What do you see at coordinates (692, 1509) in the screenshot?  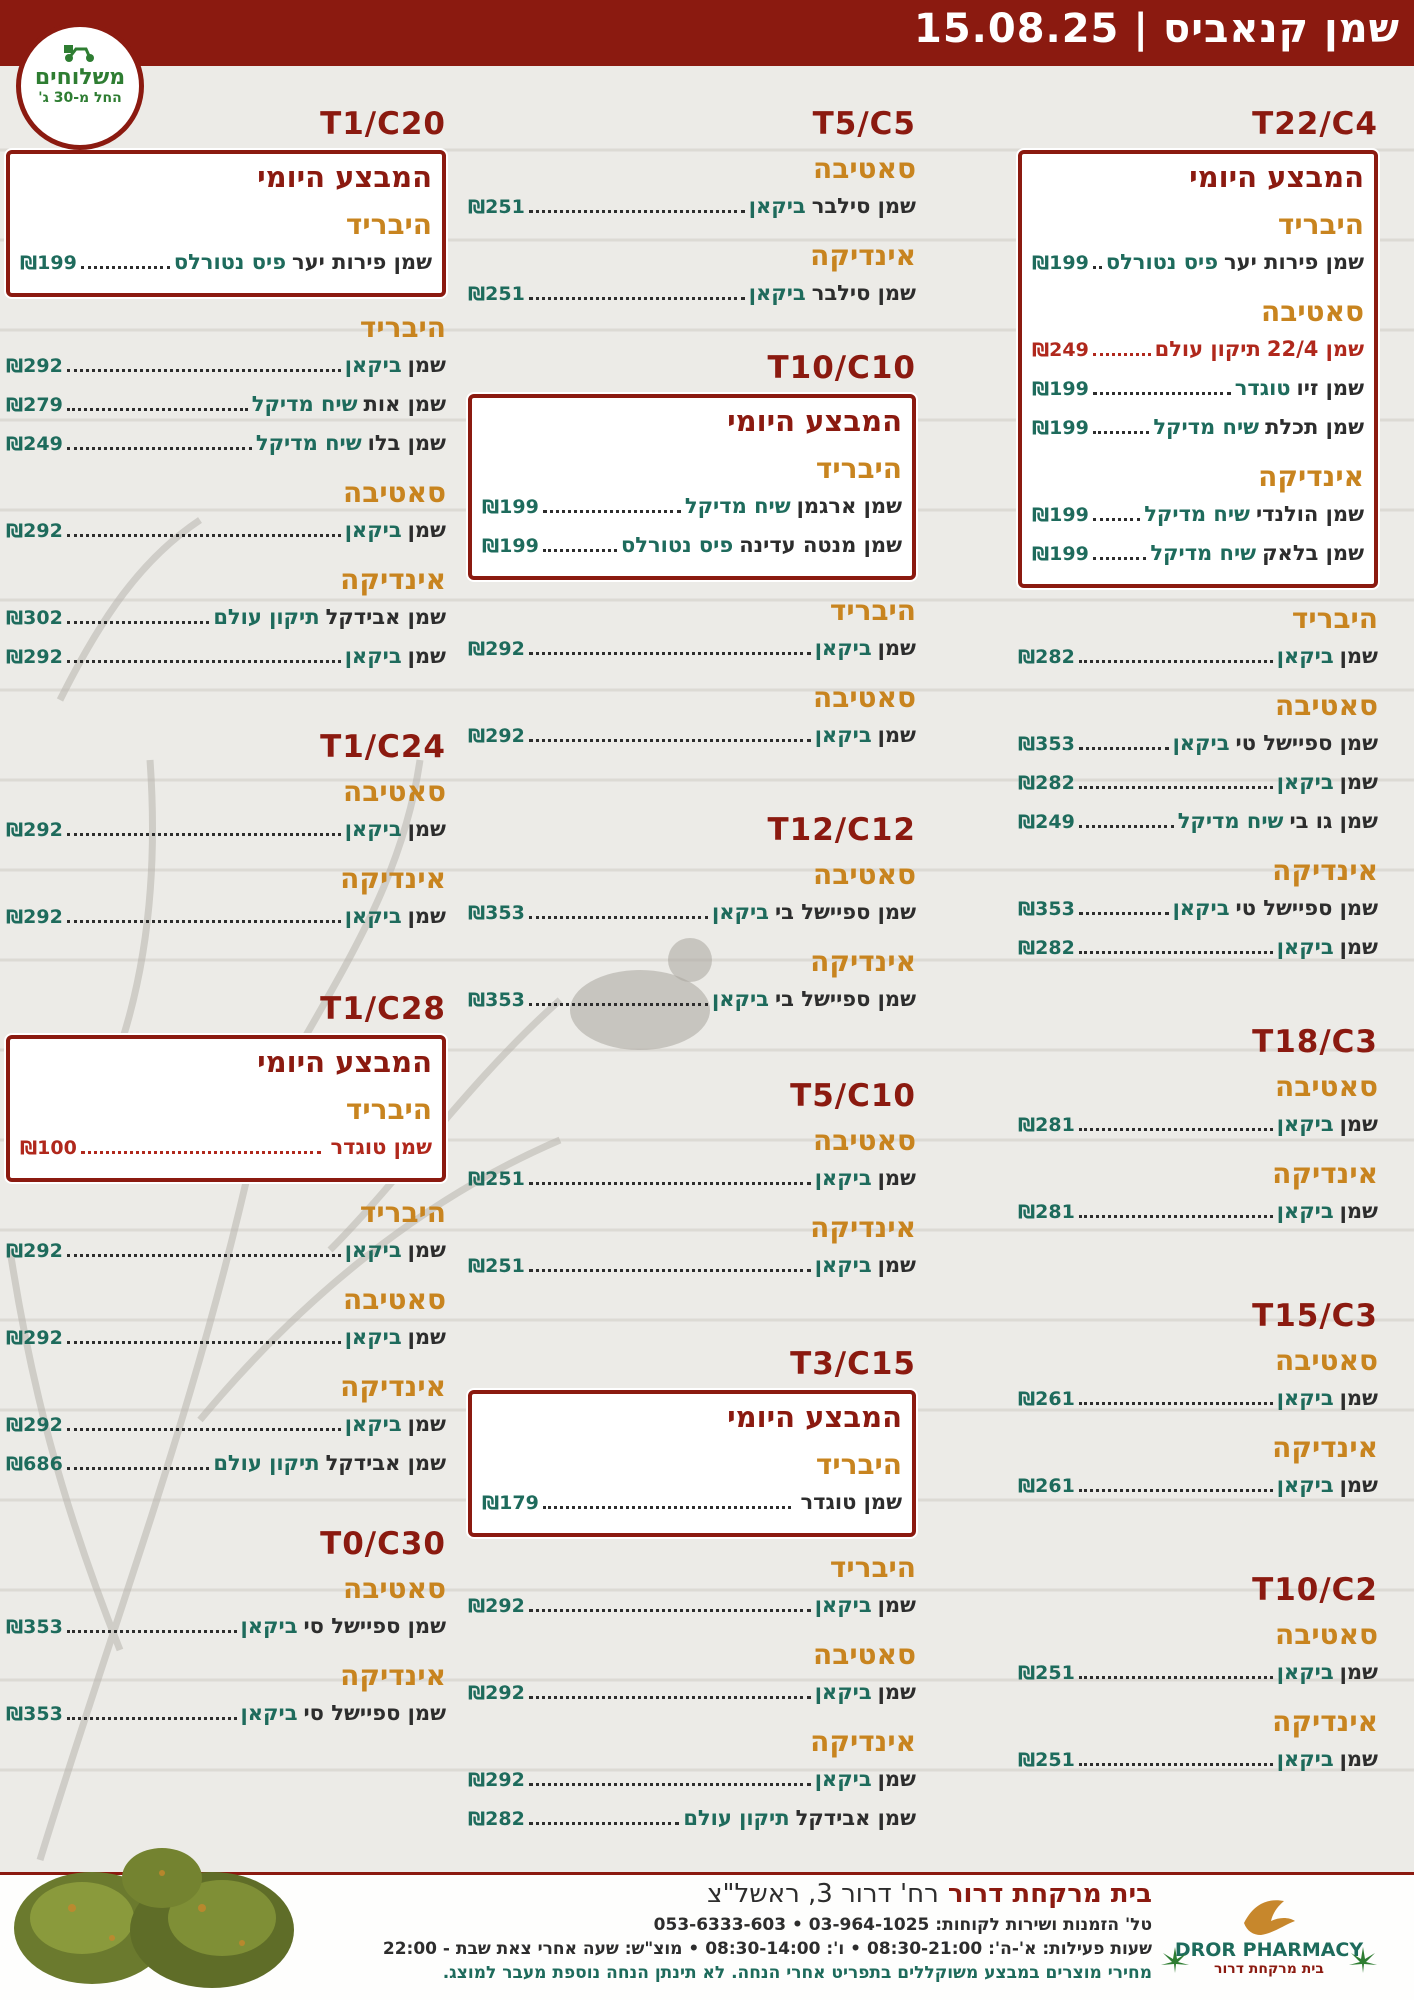 I see `product-row: שמן טוגדר ₪179` at bounding box center [692, 1509].